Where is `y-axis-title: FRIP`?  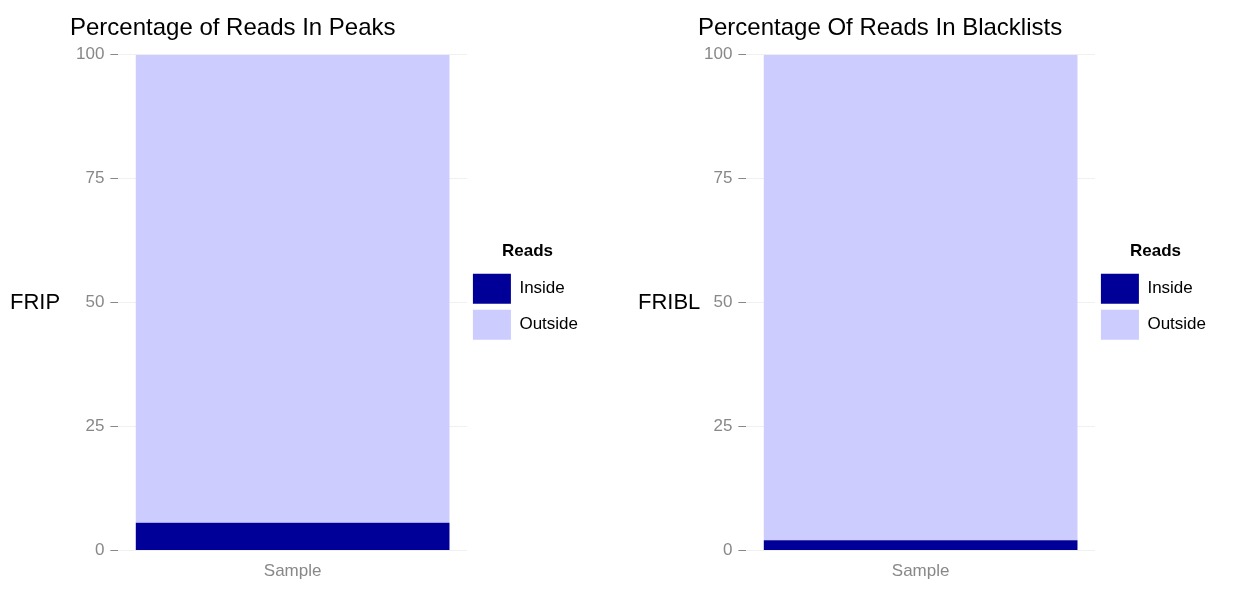
y-axis-title: FRIP is located at coordinates (35, 301).